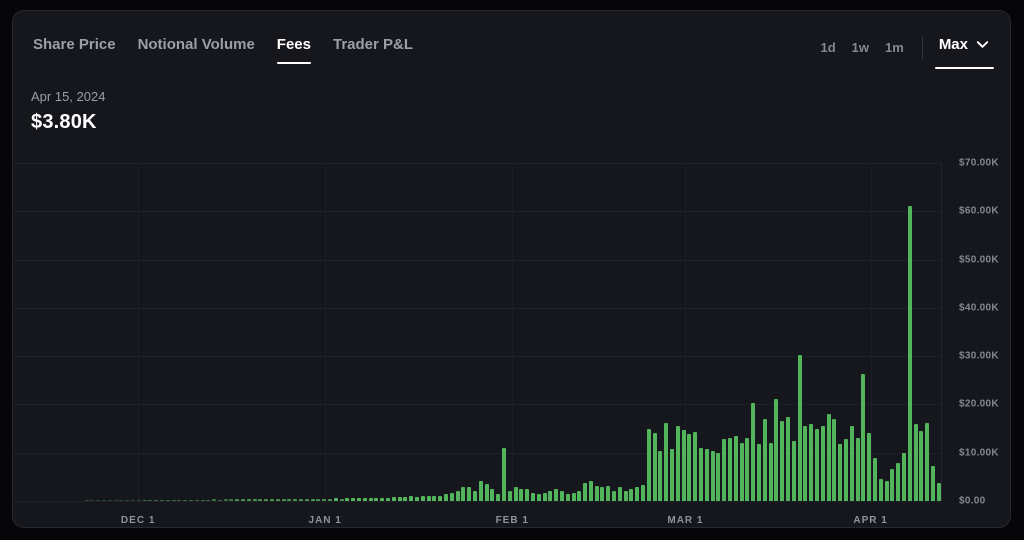 The width and height of the screenshot is (1024, 540). What do you see at coordinates (293, 50) in the screenshot?
I see `tab-fees: Fees` at bounding box center [293, 50].